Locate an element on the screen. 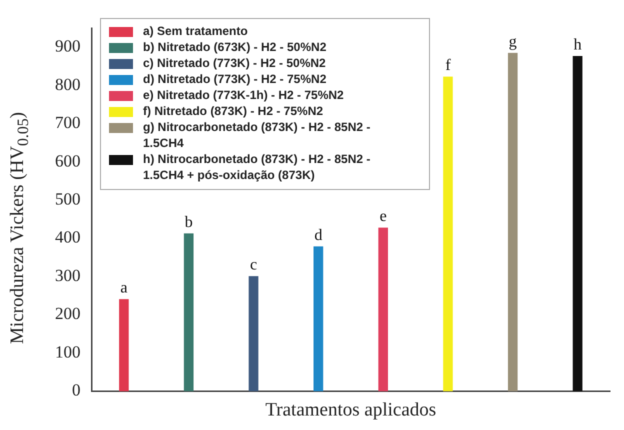  data-label: g is located at coordinates (512, 41).